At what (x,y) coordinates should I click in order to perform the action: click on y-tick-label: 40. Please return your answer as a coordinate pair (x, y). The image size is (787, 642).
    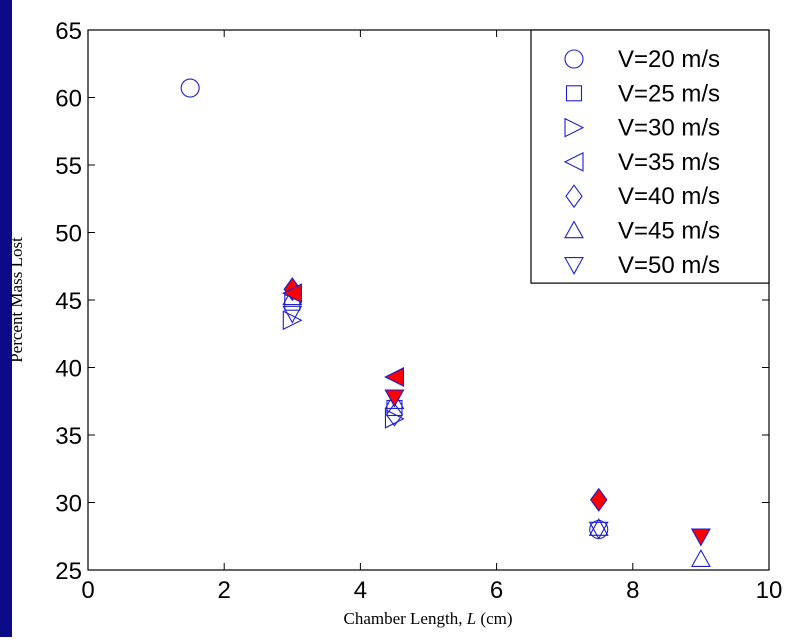
    Looking at the image, I should click on (68, 369).